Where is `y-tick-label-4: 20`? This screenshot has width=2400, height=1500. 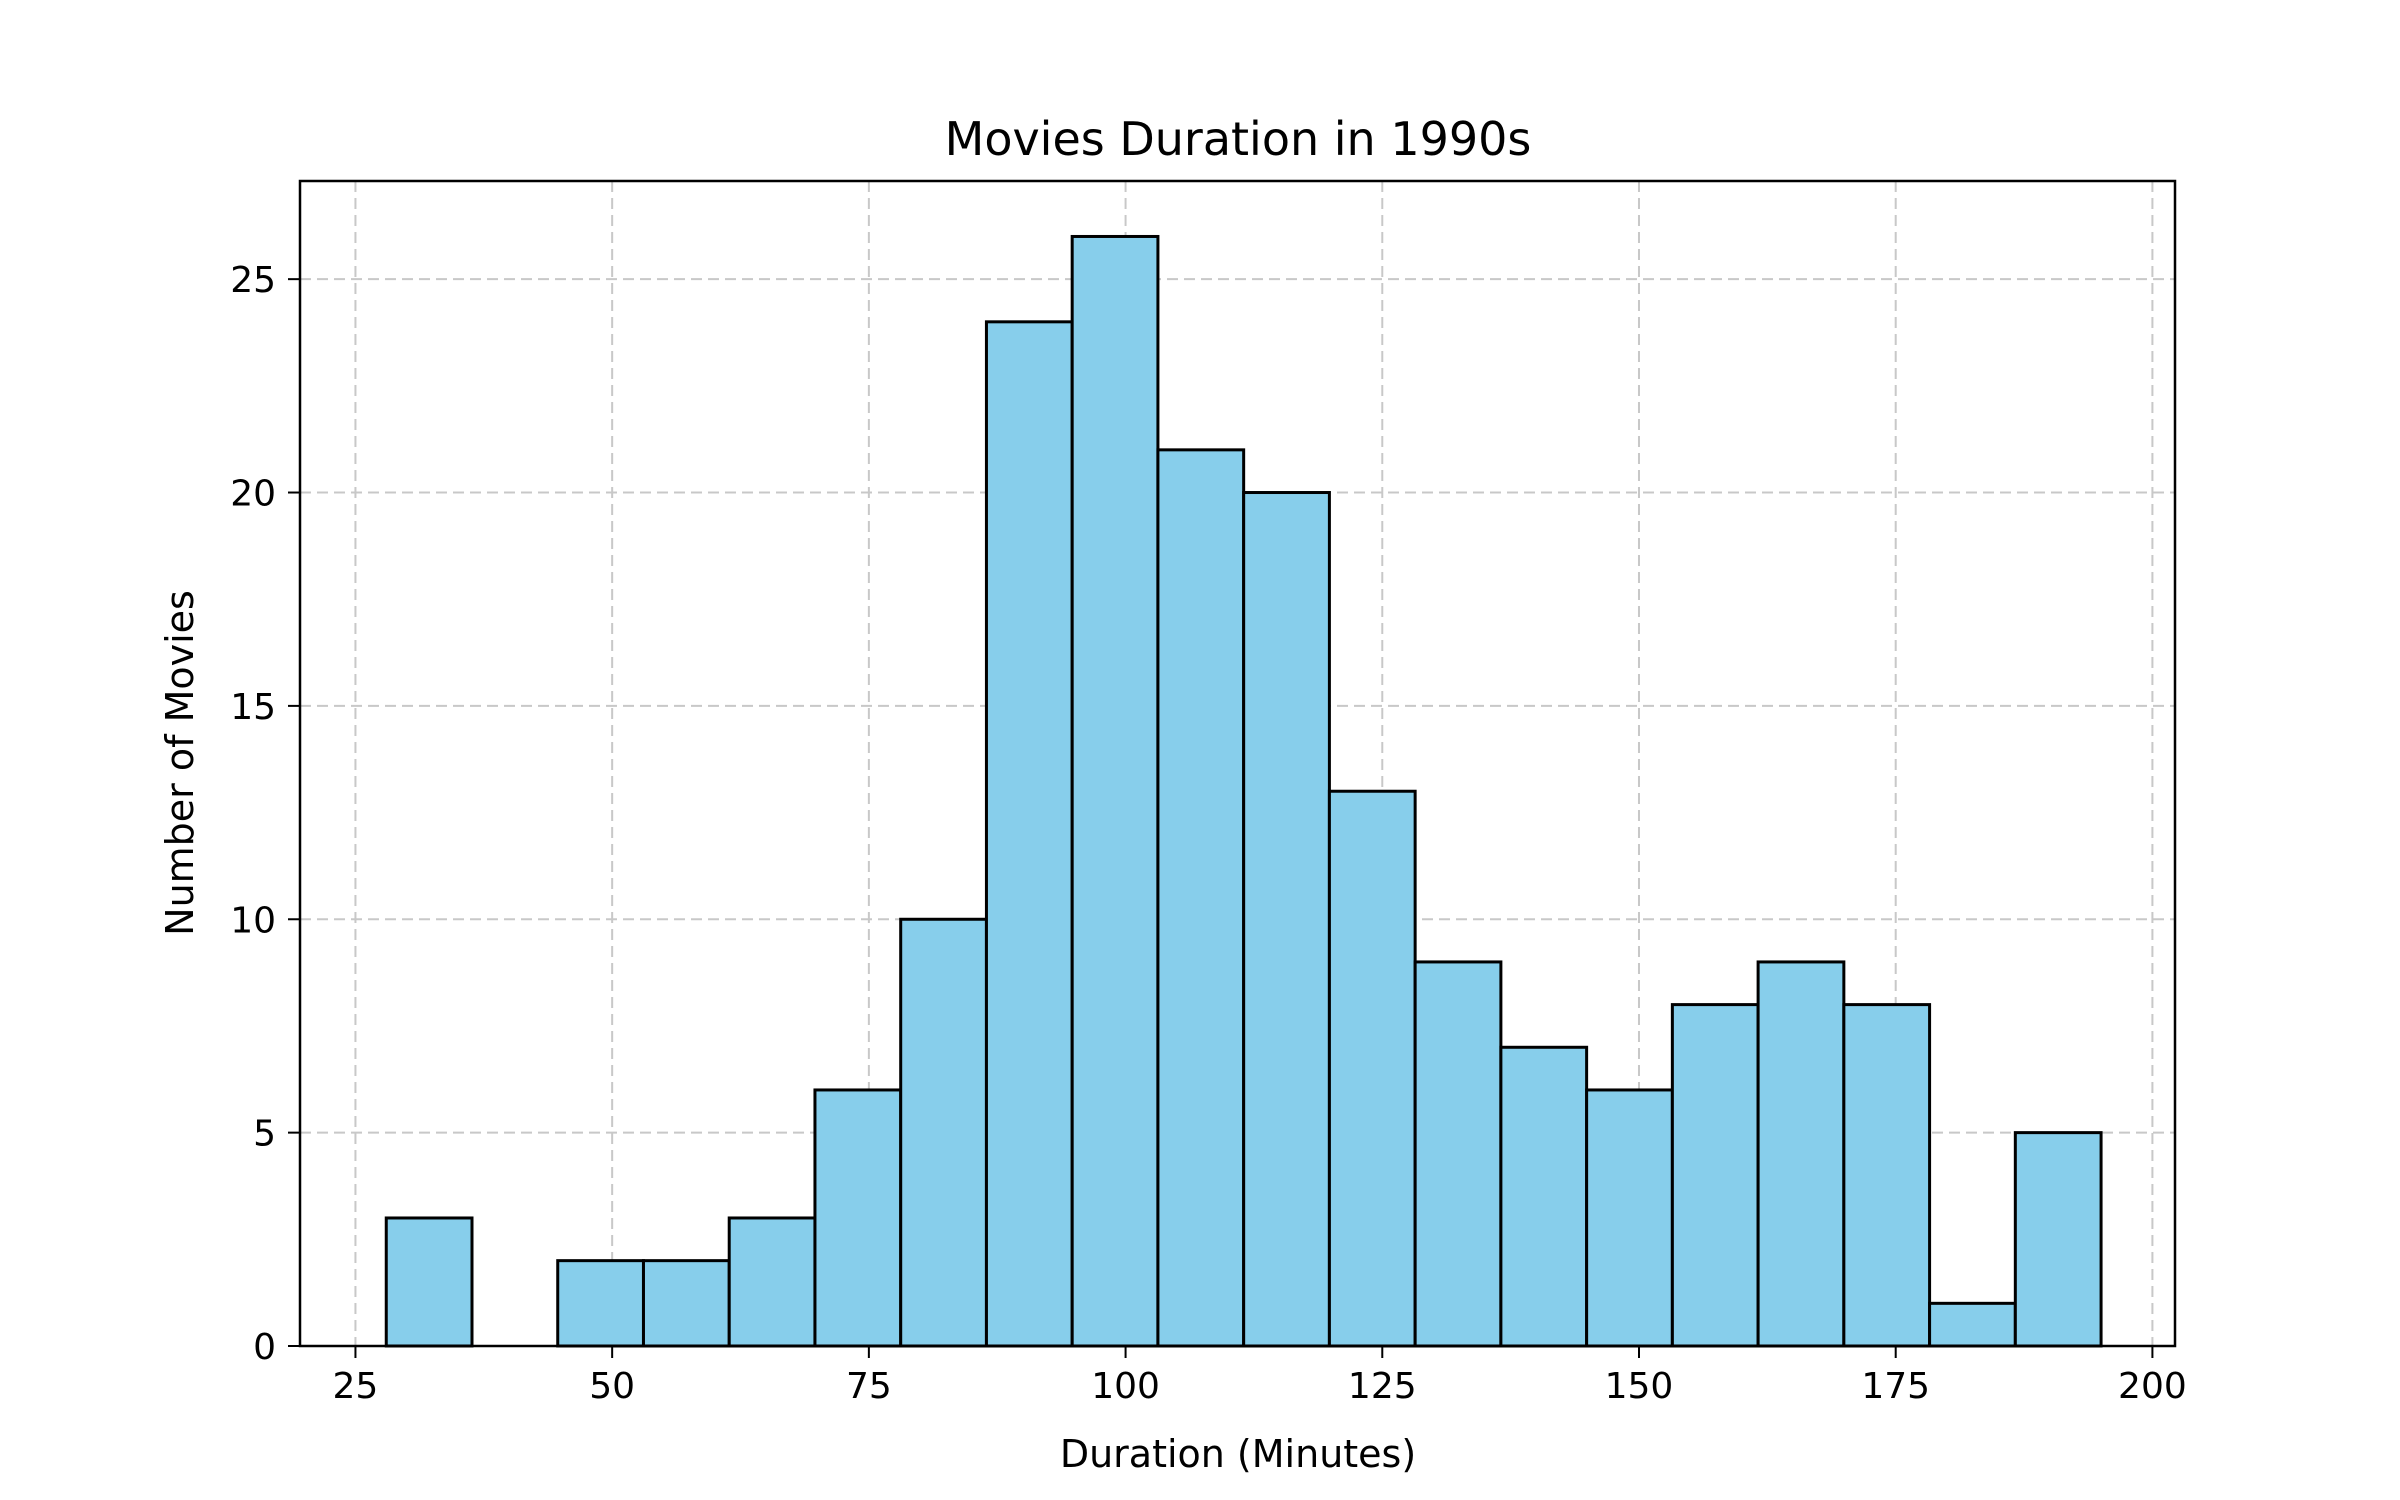 y-tick-label-4: 20 is located at coordinates (253, 494).